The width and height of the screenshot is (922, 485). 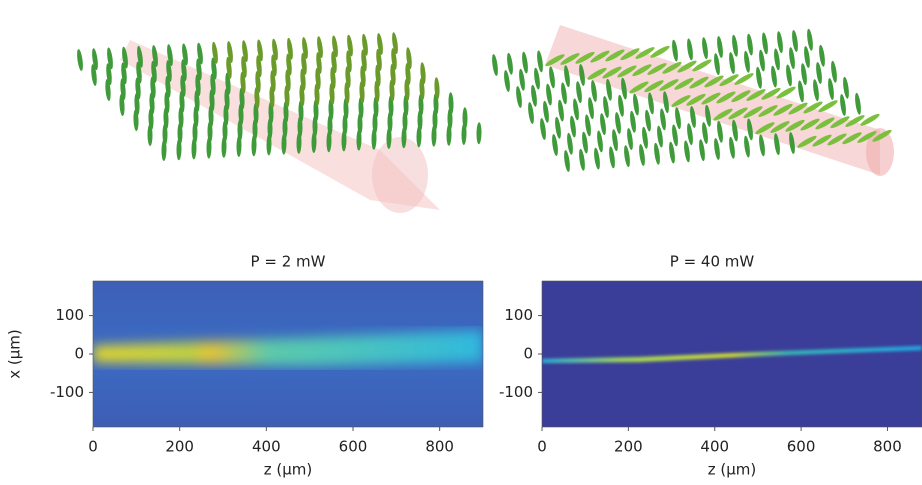 What do you see at coordinates (400, 175) in the screenshot?
I see `beam-cone` at bounding box center [400, 175].